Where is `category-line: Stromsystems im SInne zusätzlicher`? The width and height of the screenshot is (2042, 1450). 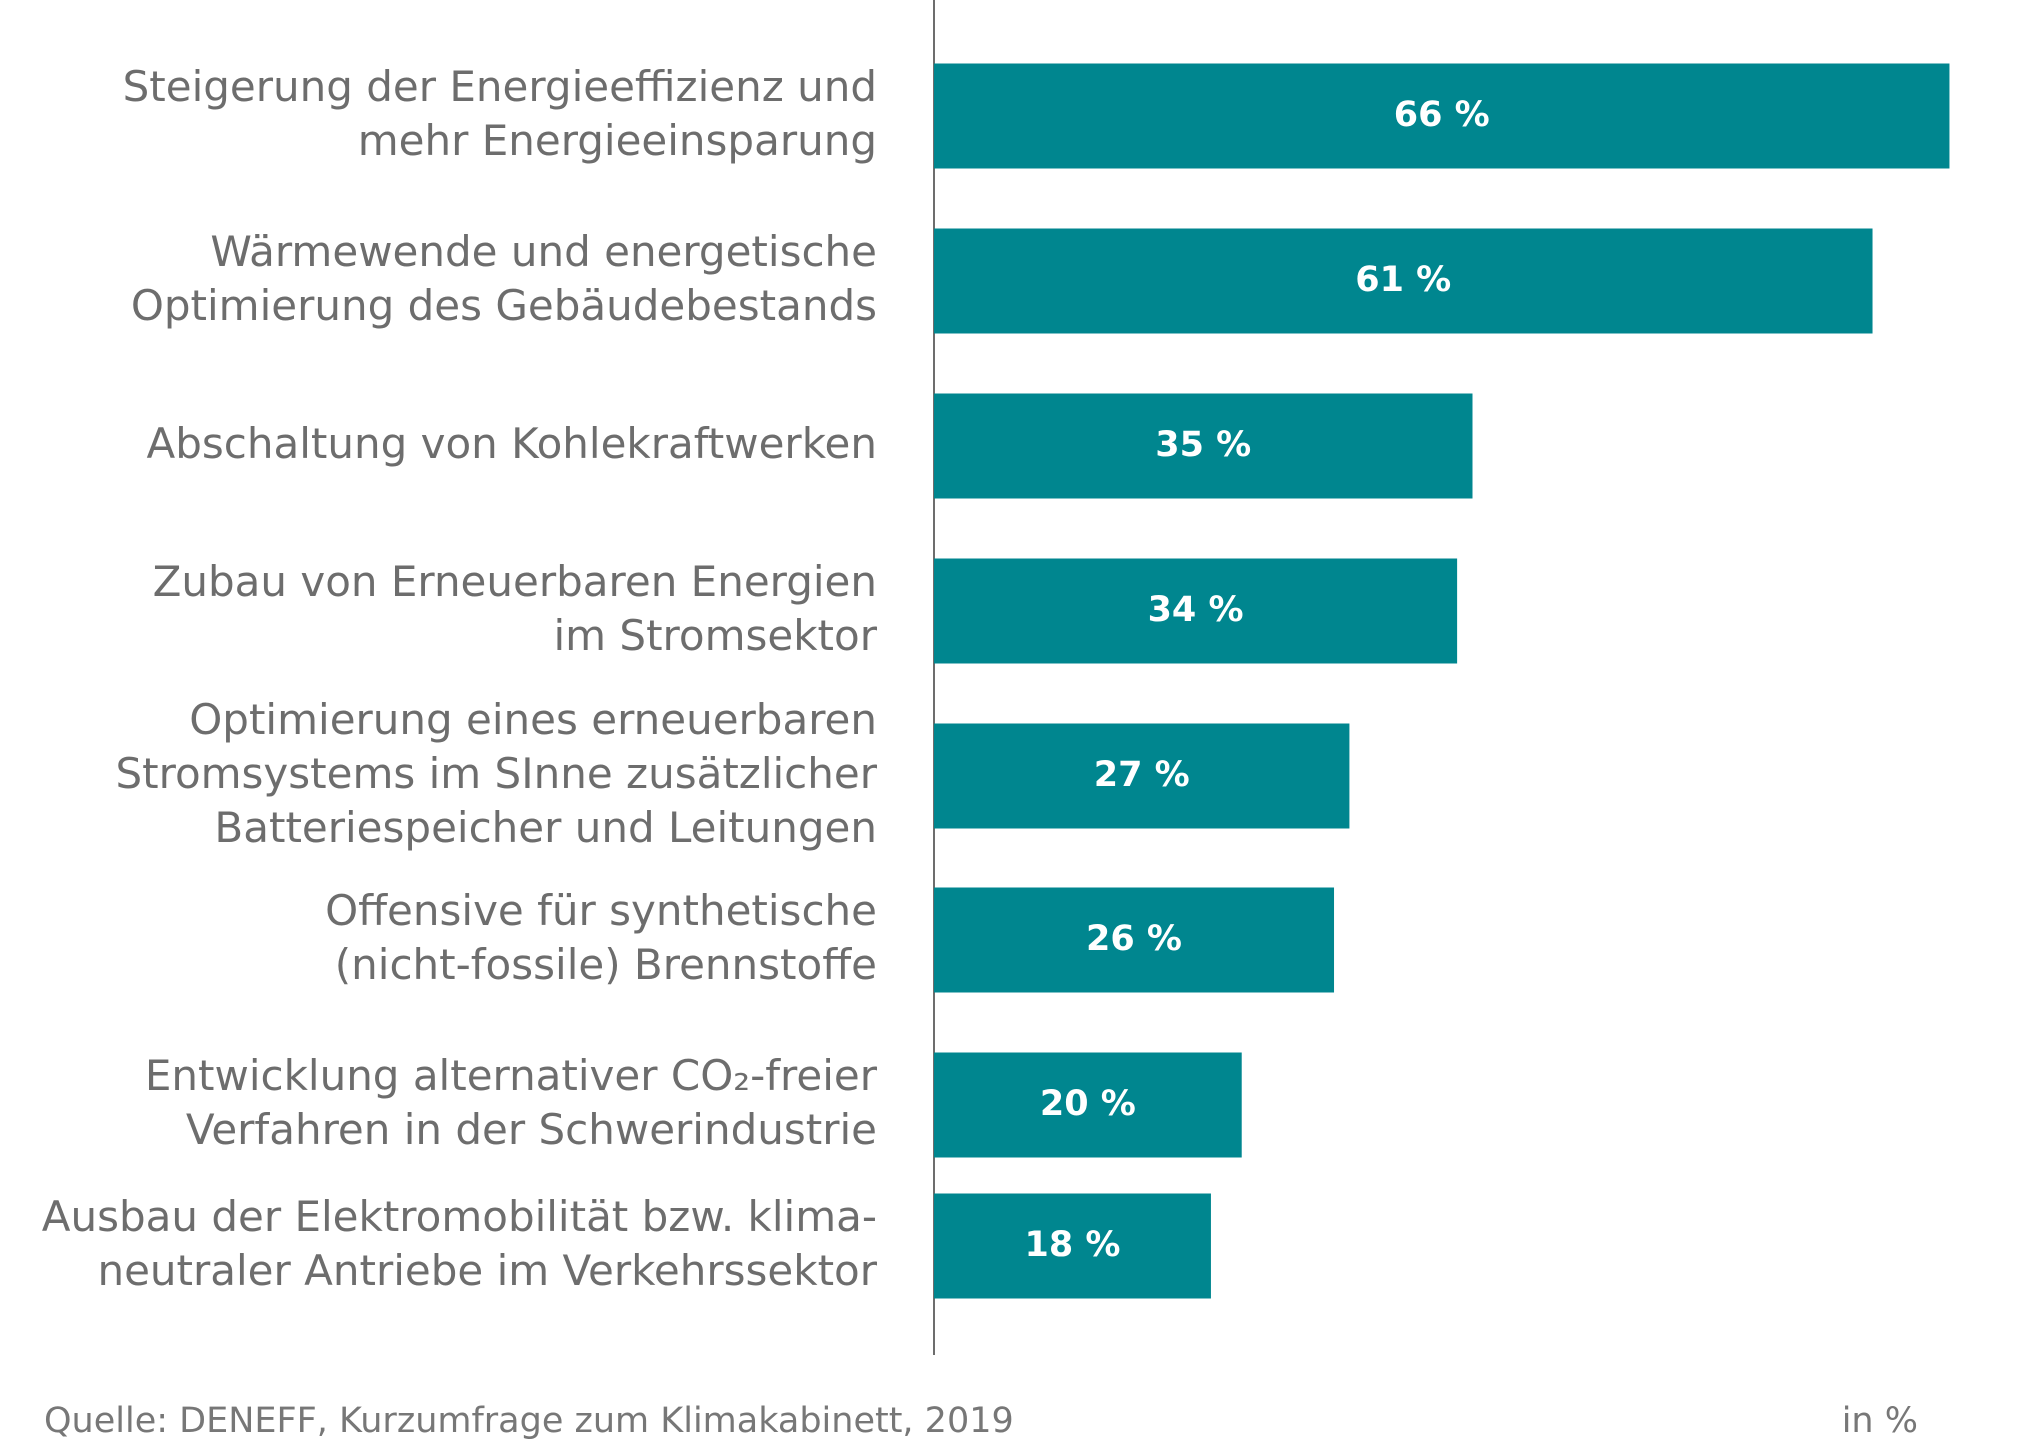 category-line: Stromsystems im SInne zusätzlicher is located at coordinates (496, 773).